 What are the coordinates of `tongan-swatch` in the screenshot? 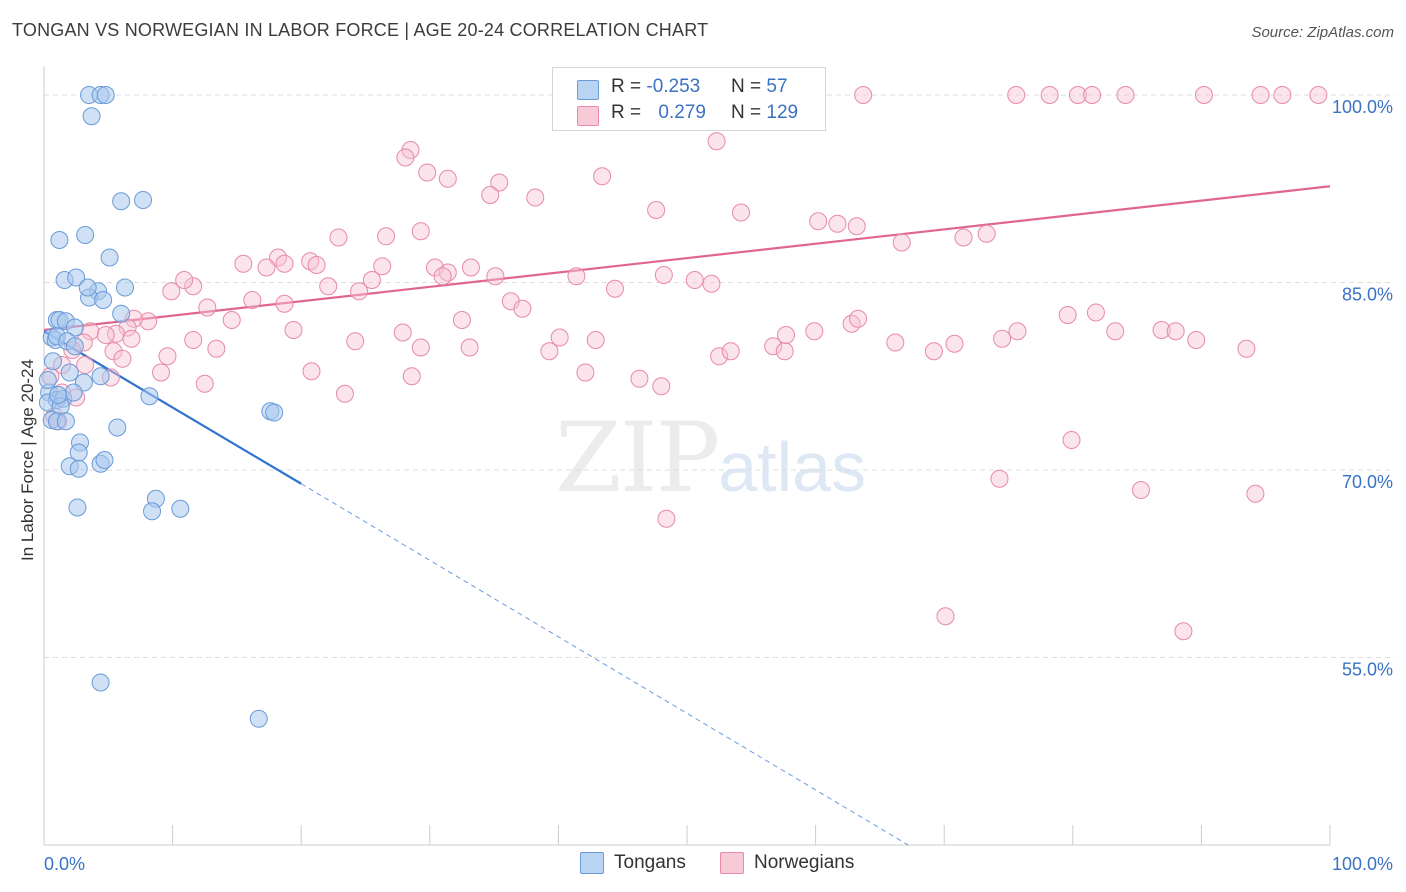 It's located at (588, 90).